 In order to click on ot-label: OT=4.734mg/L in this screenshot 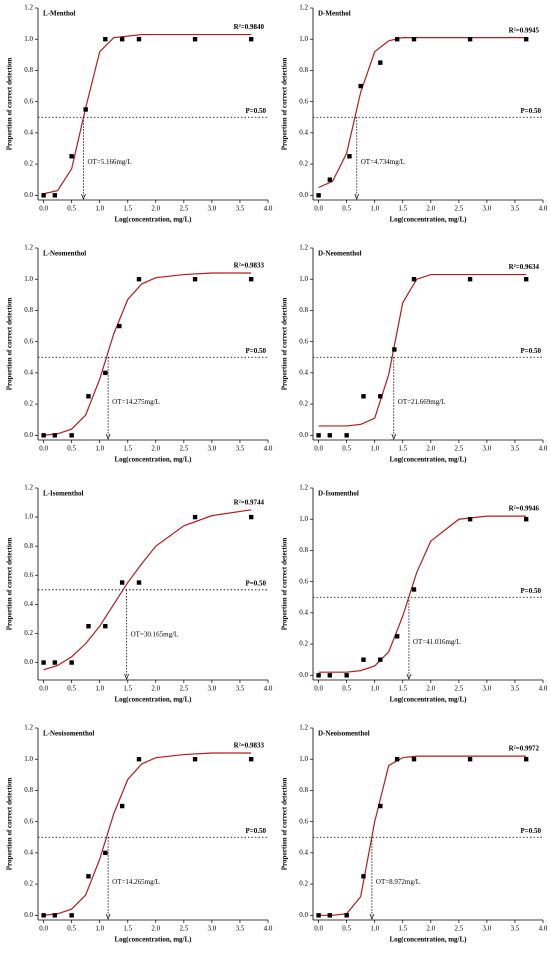, I will do `click(383, 162)`.